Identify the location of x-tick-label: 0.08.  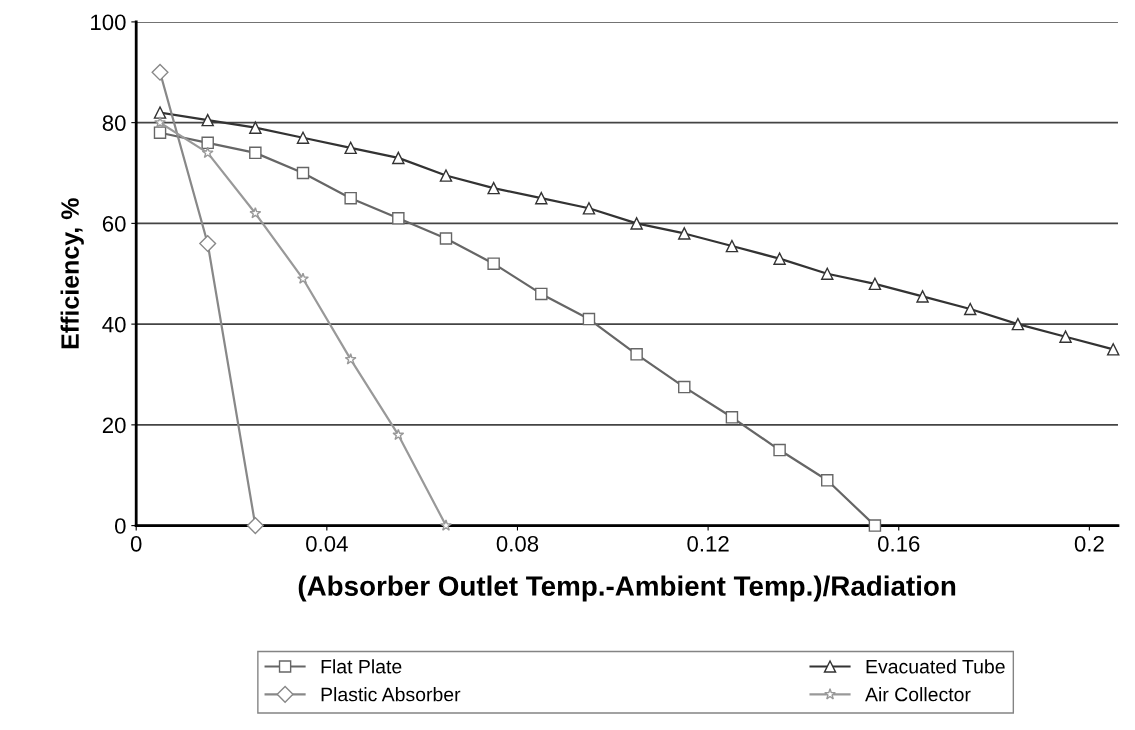
(517, 543).